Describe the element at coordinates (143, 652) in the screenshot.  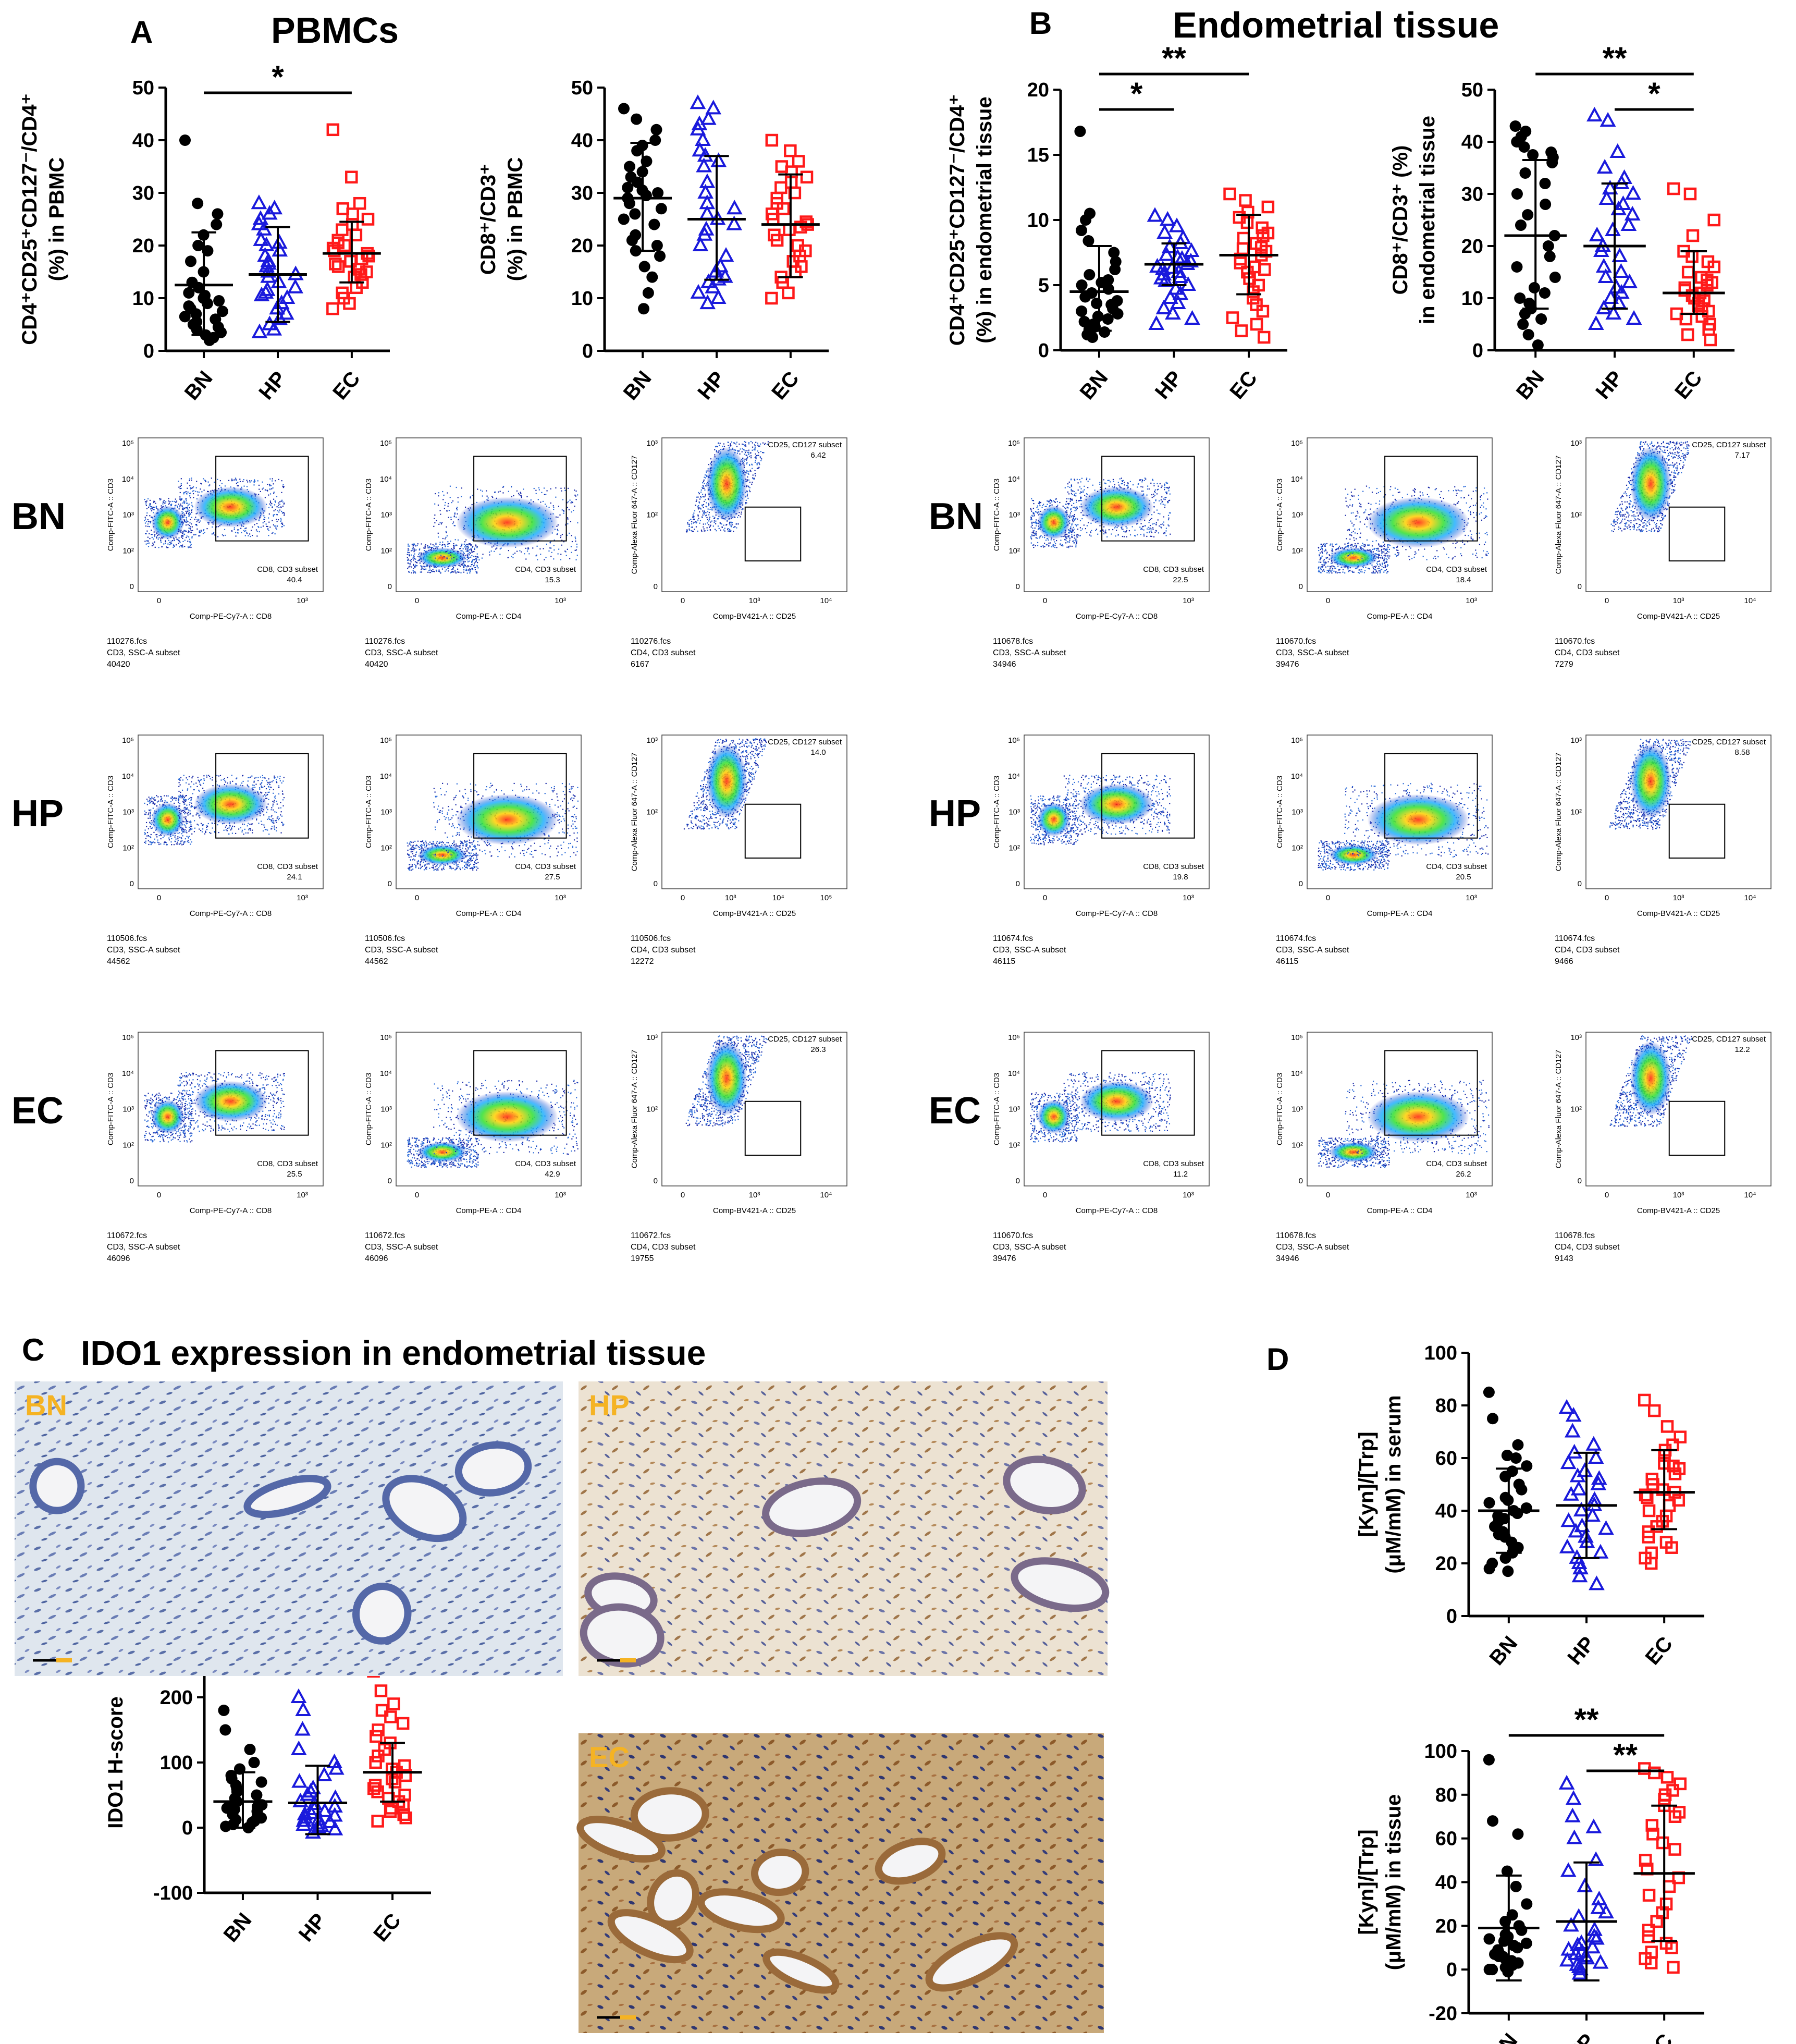
I see `parent-gate: CD3, SSC-A subset` at that location.